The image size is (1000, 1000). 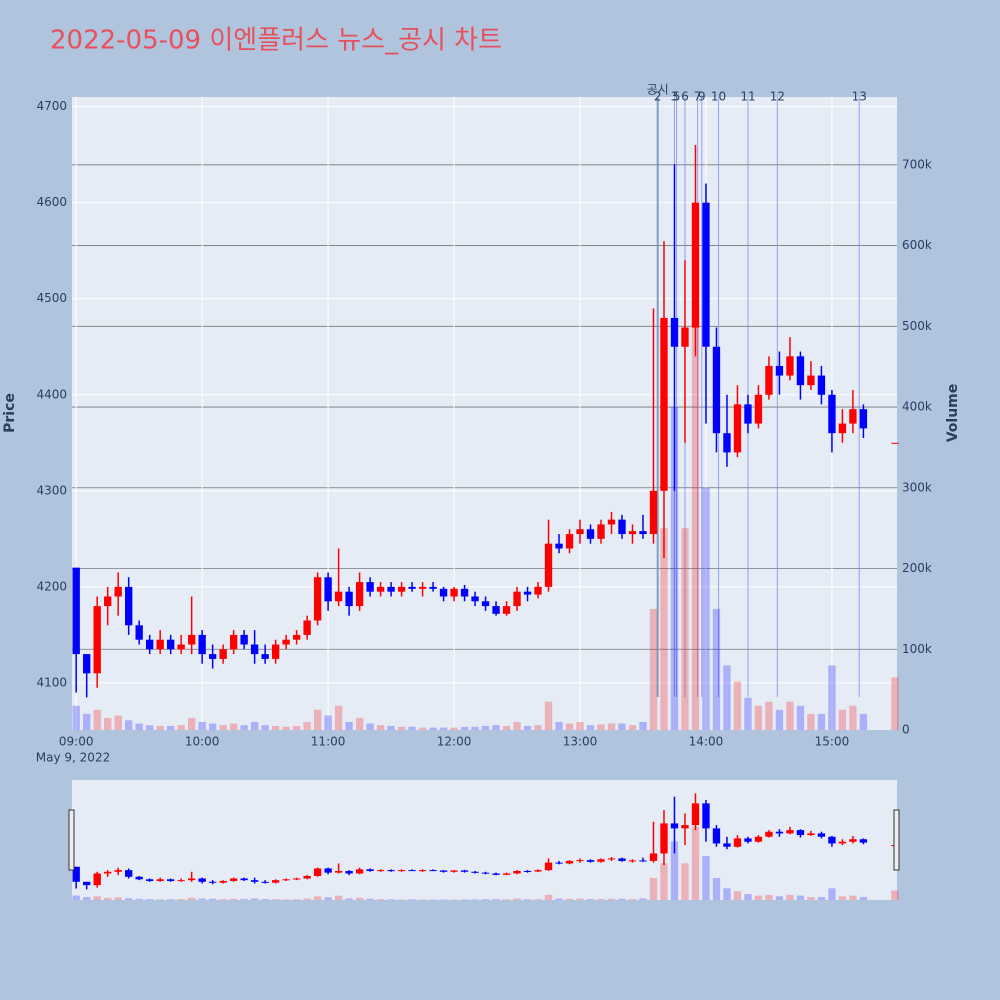 I want to click on y2-axis-title: Volume, so click(x=953, y=413).